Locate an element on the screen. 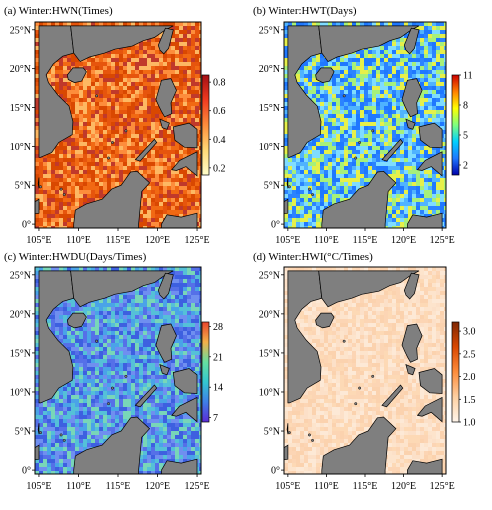  panel-title: (d) Winter:HWI(°C/Times) is located at coordinates (313, 257).